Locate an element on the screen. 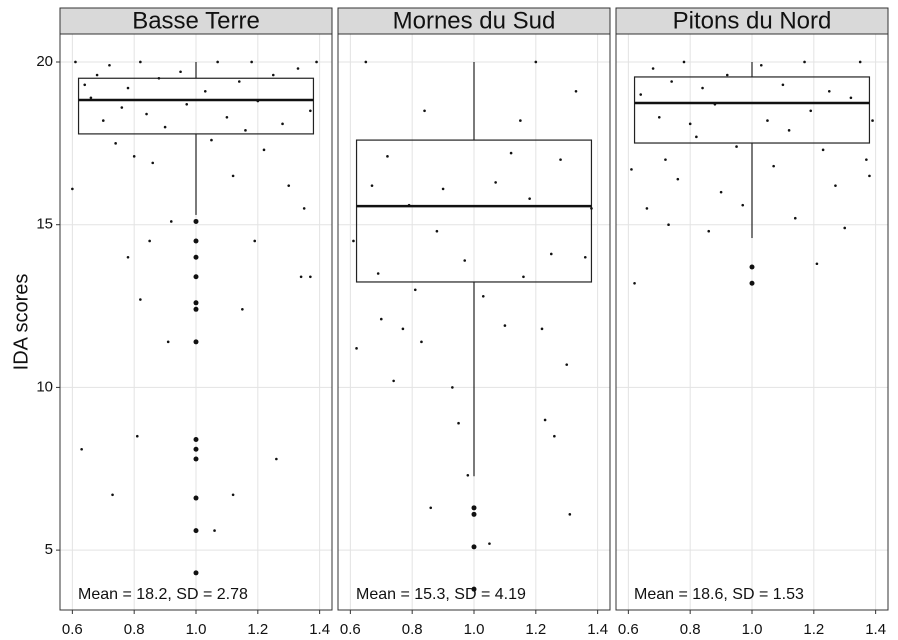 Image resolution: width=898 pixels, height=640 pixels. annotation: Mean = 15.3, SD = 4.19 is located at coordinates (441, 594).